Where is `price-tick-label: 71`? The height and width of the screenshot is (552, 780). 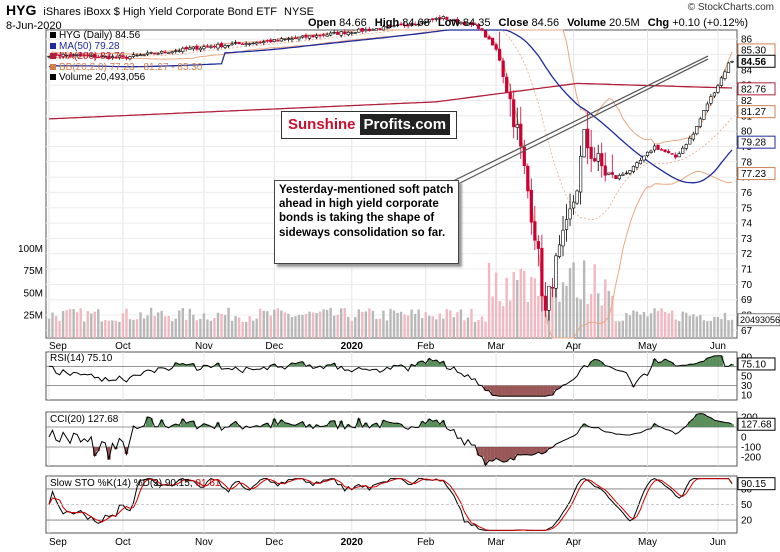
price-tick-label: 71 is located at coordinates (747, 270).